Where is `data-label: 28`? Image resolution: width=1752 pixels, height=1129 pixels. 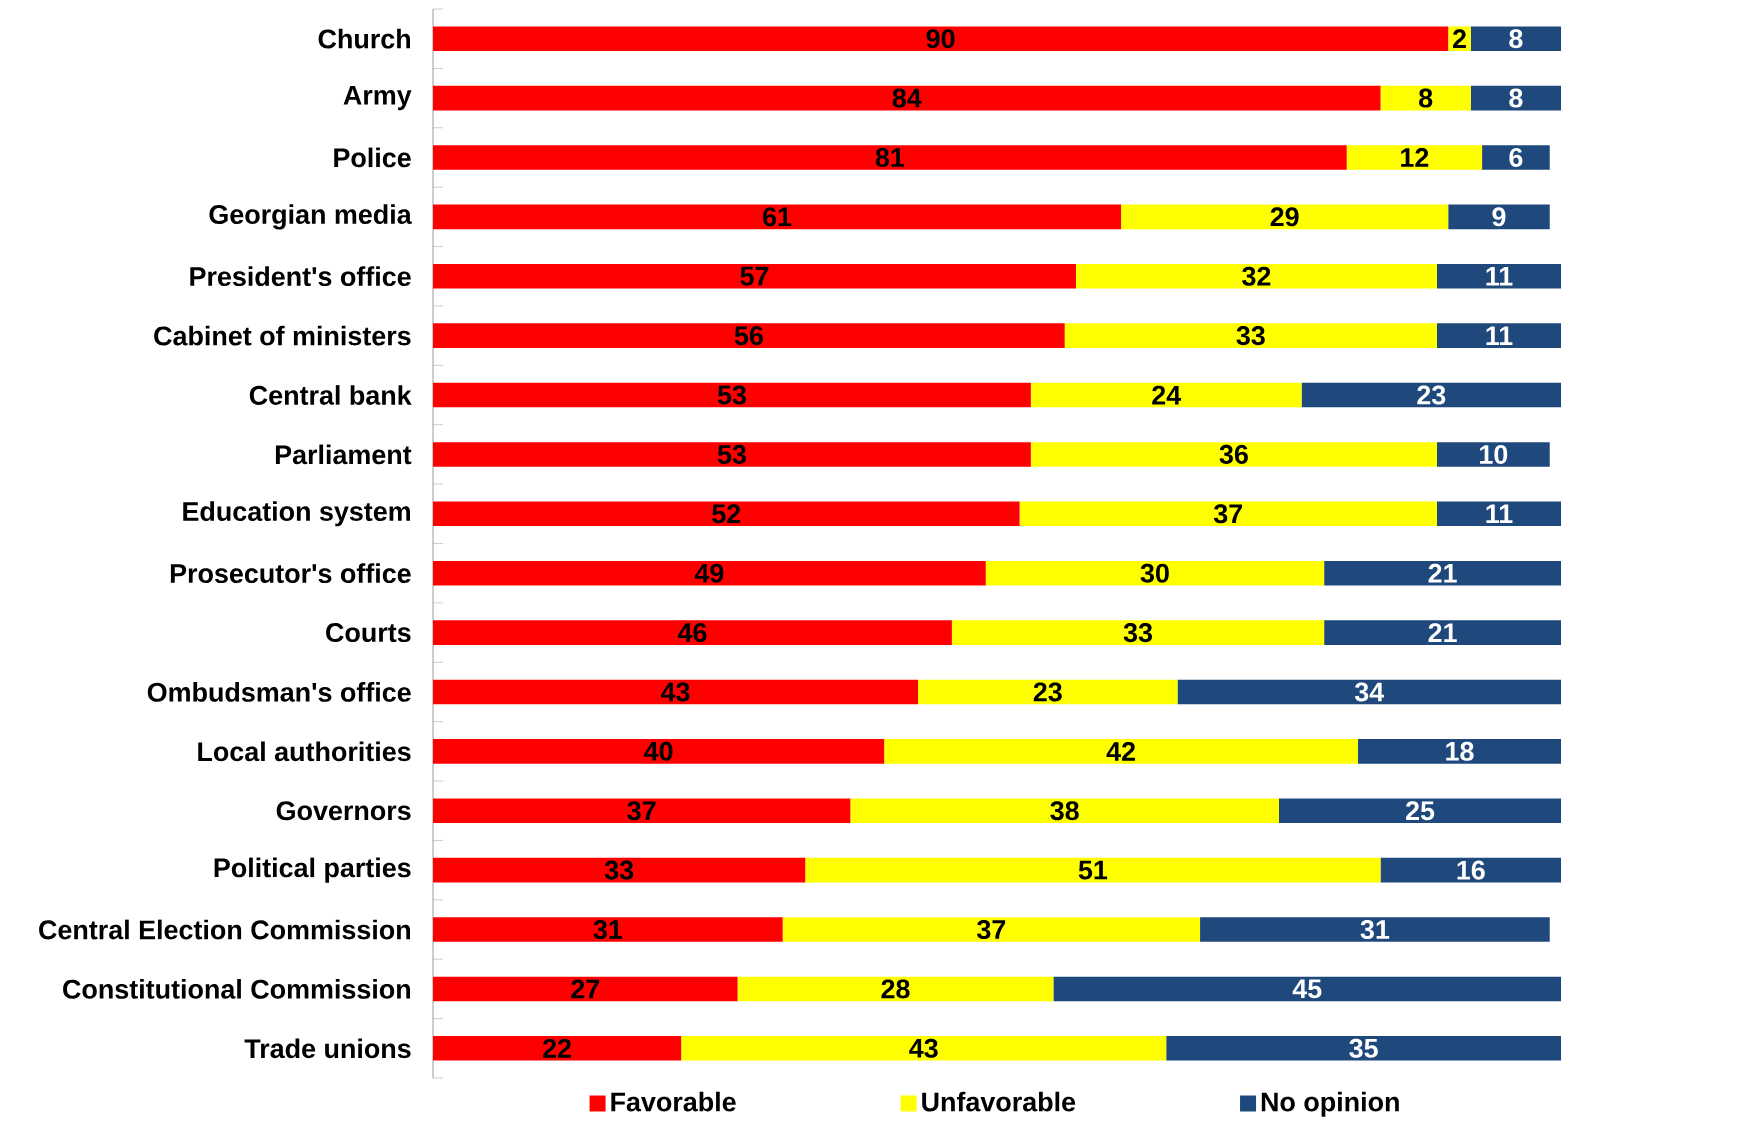 data-label: 28 is located at coordinates (895, 989).